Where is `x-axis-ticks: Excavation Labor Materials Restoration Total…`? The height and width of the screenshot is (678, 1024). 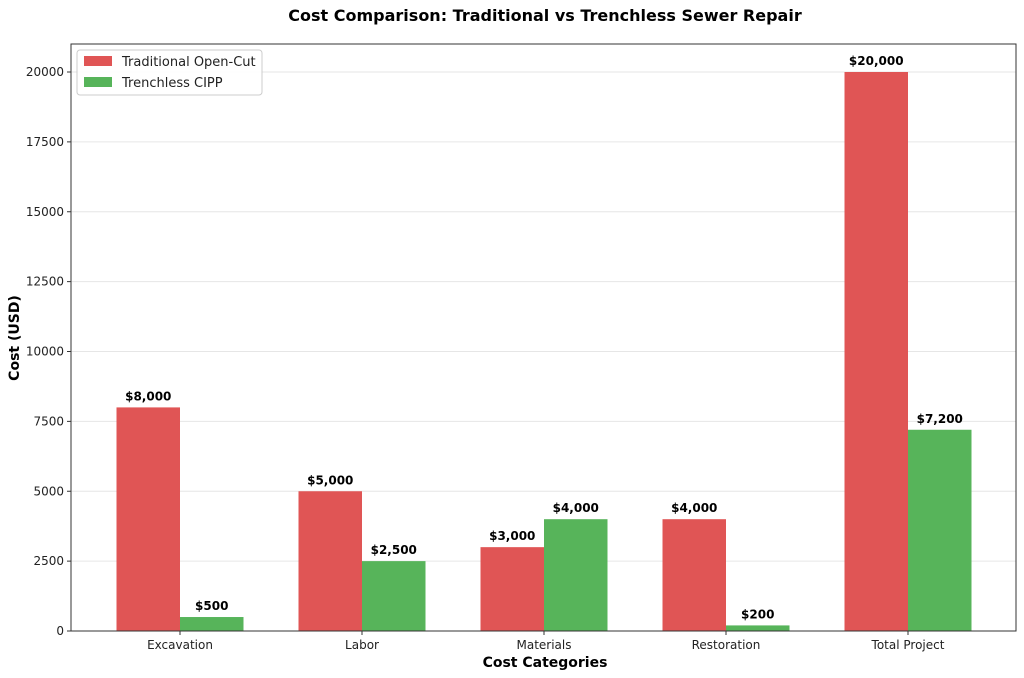
x-axis-ticks: Excavation Labor Materials Restoration Total… is located at coordinates (546, 641).